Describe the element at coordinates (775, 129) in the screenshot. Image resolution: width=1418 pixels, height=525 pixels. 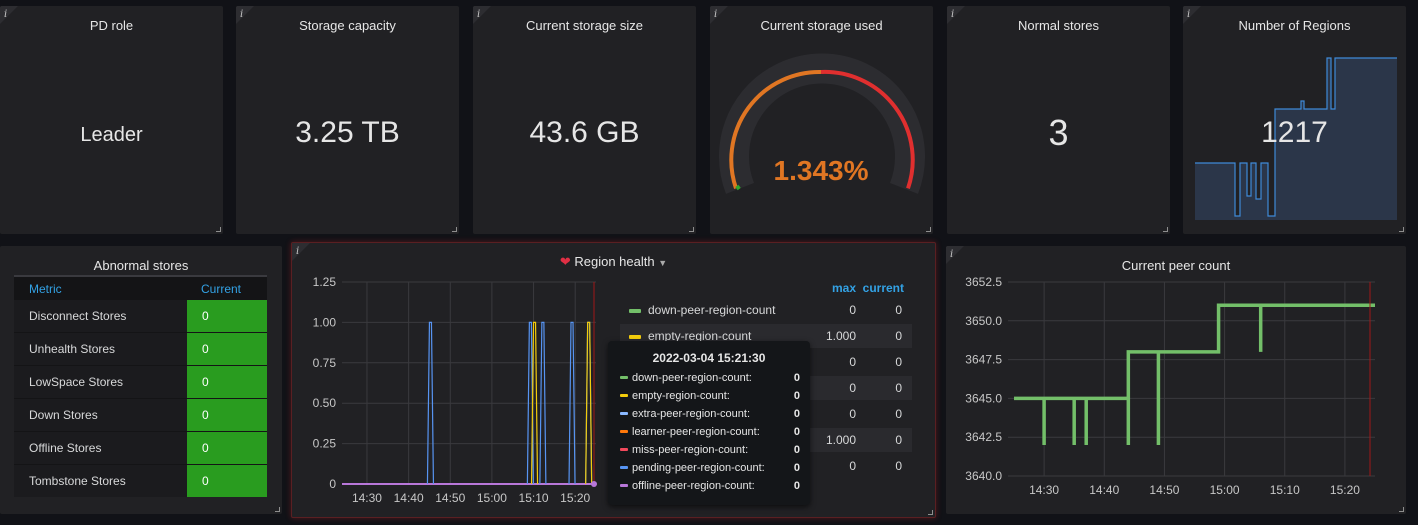
I see `gauge-threshold-orange` at that location.